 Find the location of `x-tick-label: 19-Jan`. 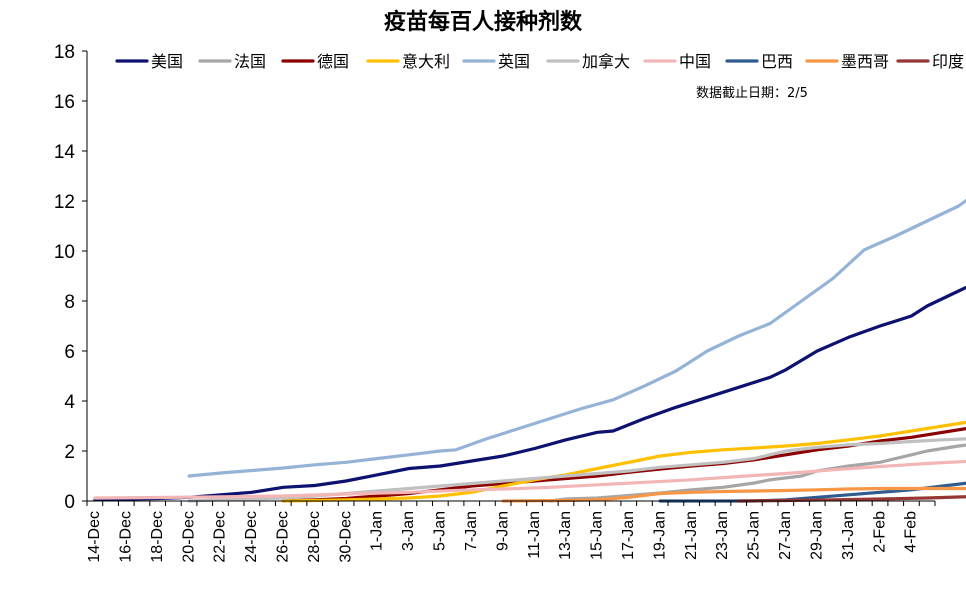

x-tick-label: 19-Jan is located at coordinates (659, 535).